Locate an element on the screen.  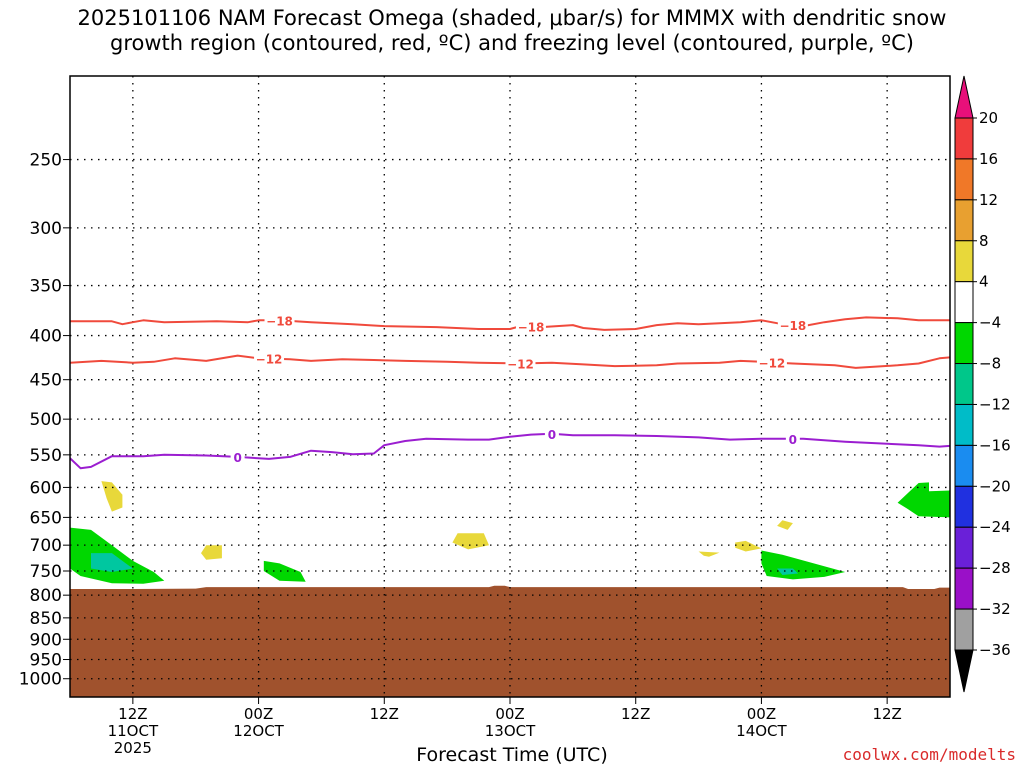
colorbar-label-4: 4 is located at coordinates (984, 282).